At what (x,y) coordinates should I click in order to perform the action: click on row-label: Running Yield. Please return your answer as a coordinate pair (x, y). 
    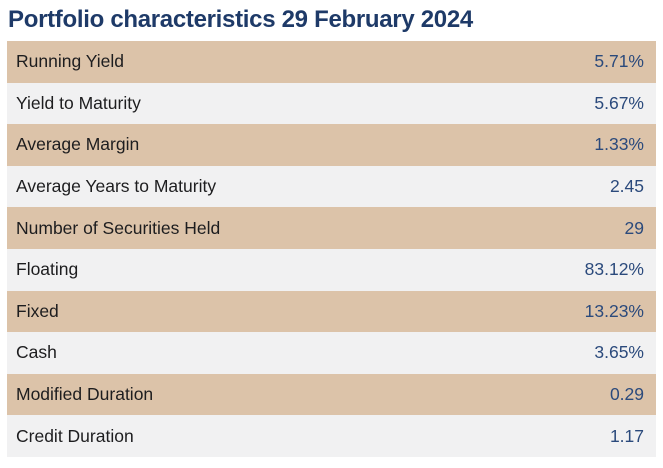
    Looking at the image, I should click on (70, 61).